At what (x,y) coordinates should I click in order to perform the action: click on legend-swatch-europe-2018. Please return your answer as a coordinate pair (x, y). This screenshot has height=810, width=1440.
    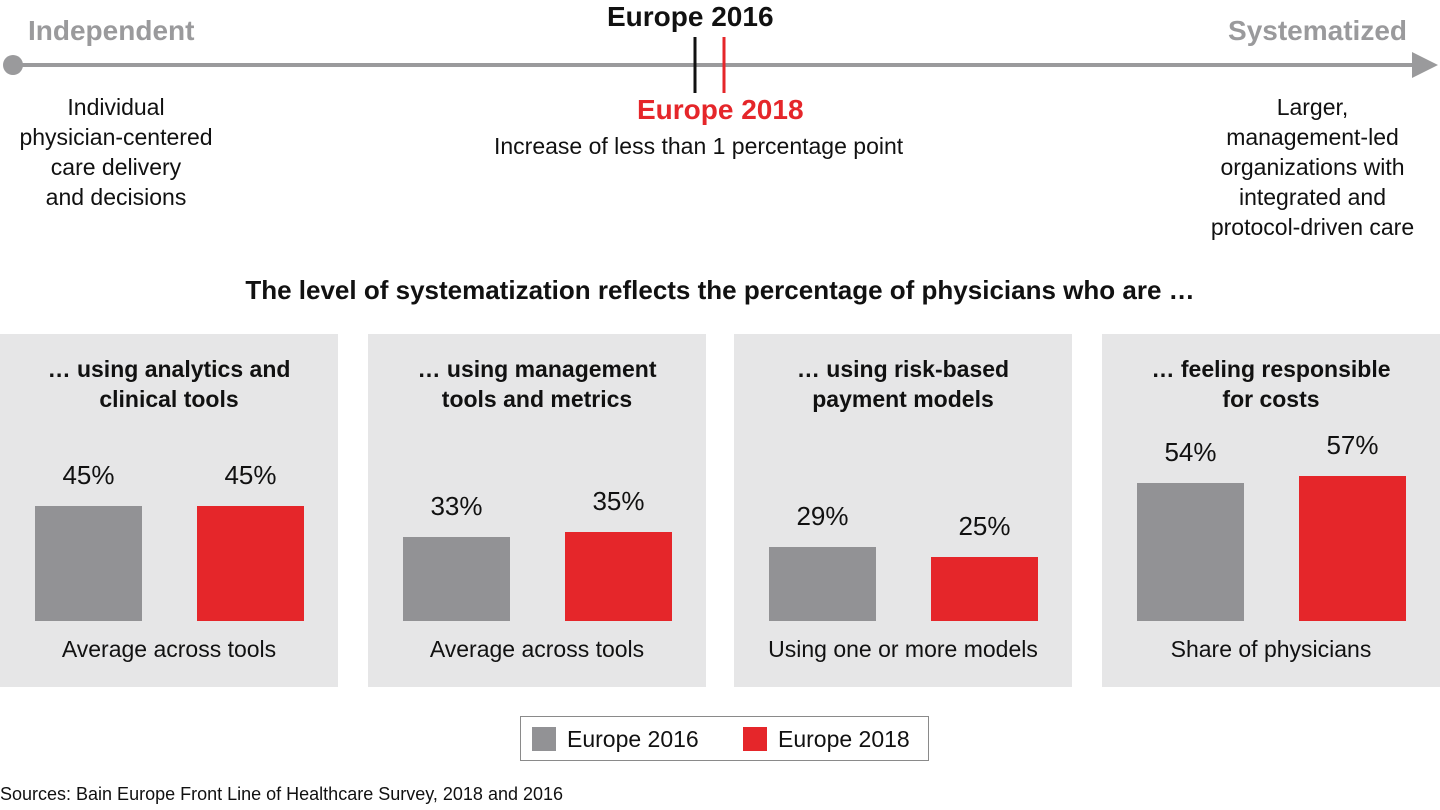
    Looking at the image, I should click on (755, 739).